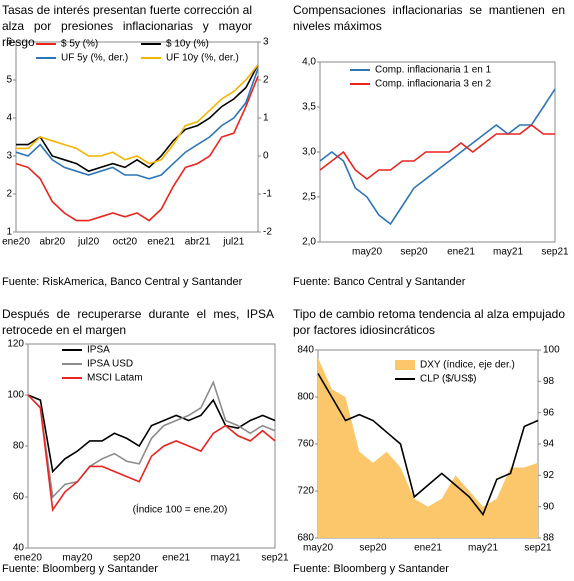  I want to click on x-tick-label: abr21, so click(198, 242).